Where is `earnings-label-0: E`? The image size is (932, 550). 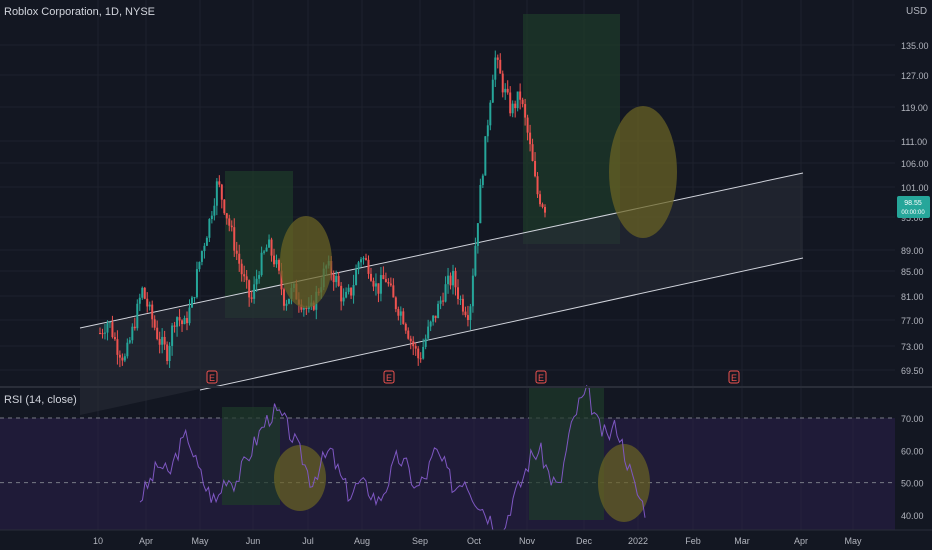
earnings-label-0: E is located at coordinates (212, 378).